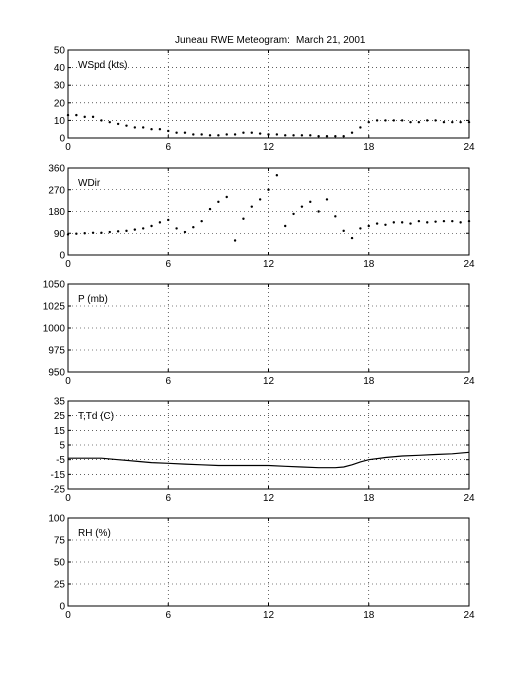  What do you see at coordinates (232, 40) in the screenshot?
I see `chart-title: Juneau RWE Meteogram:` at bounding box center [232, 40].